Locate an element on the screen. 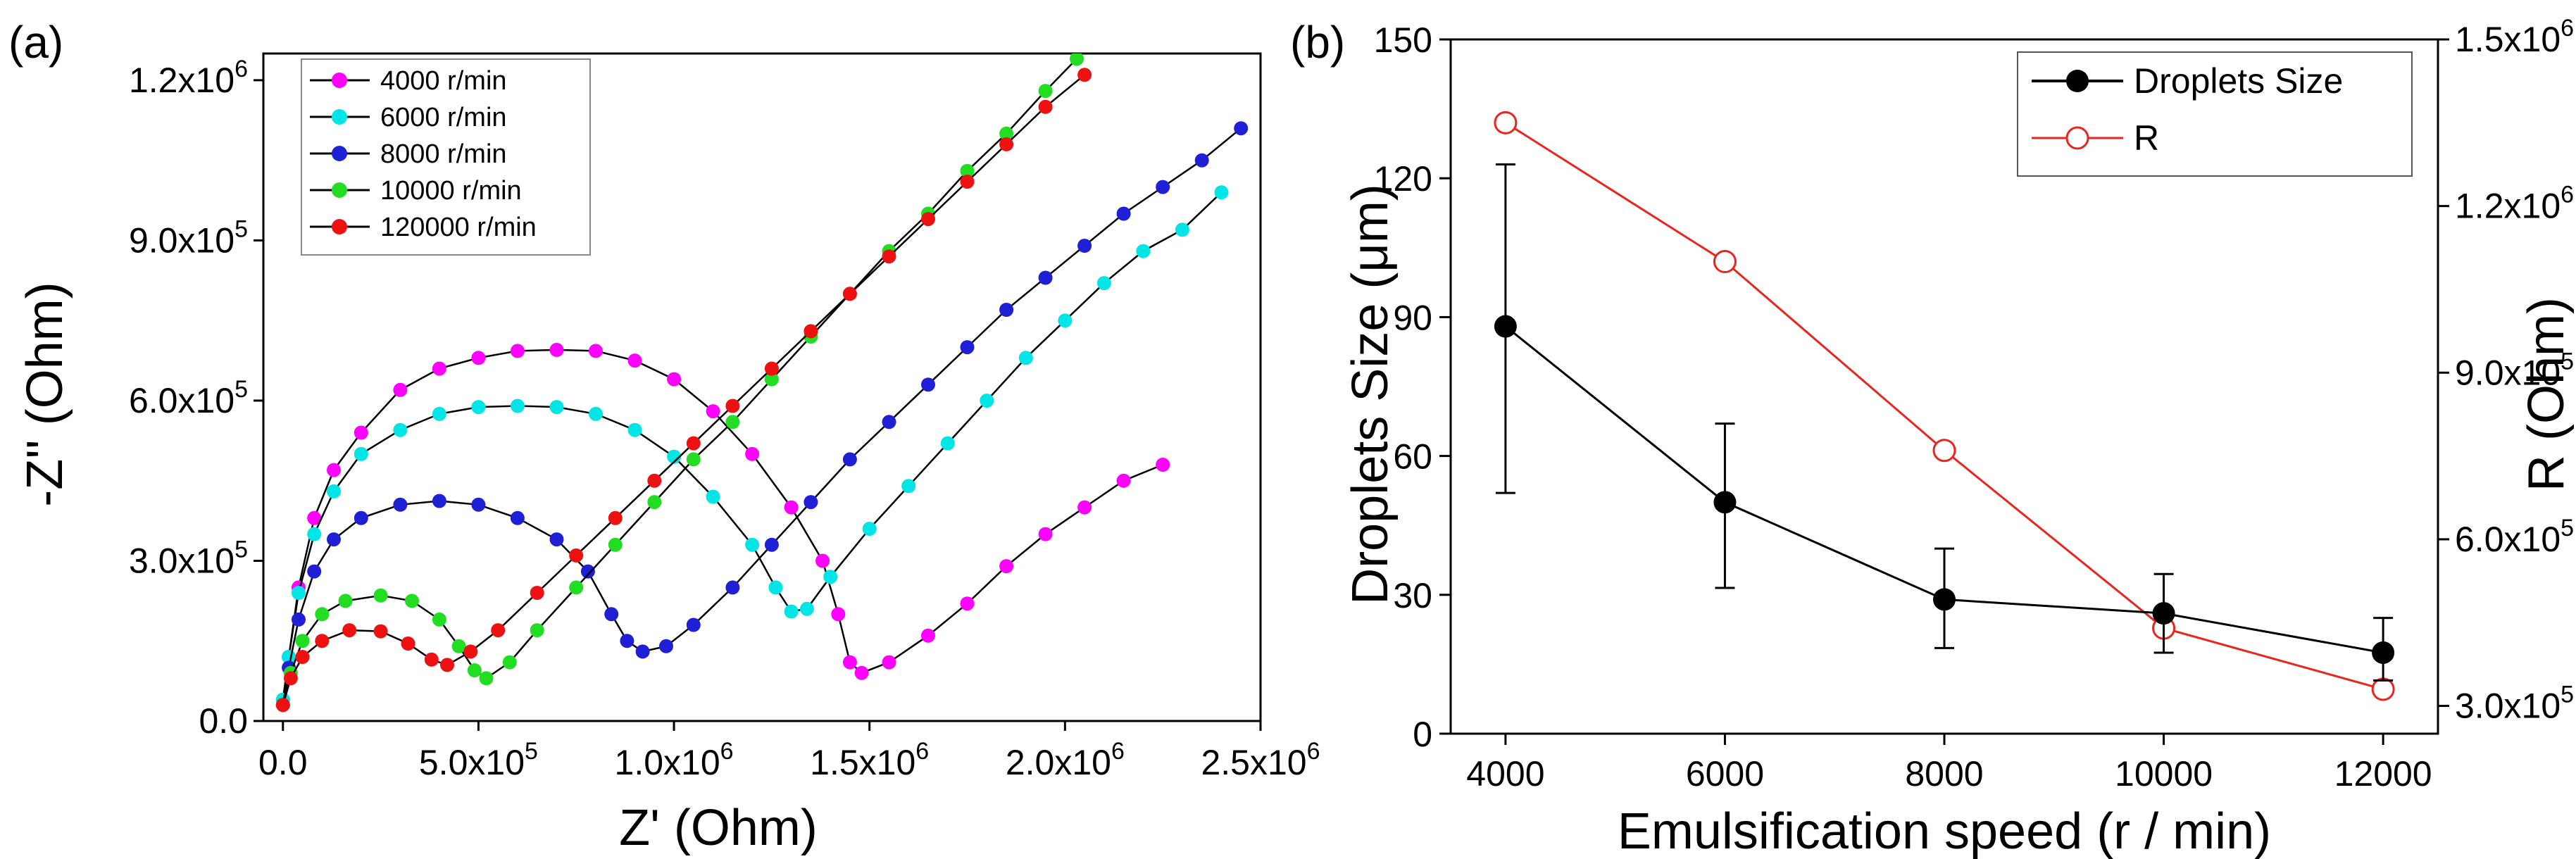  y-tick-label-3-mantissa: 9.0x10 is located at coordinates (182, 240).